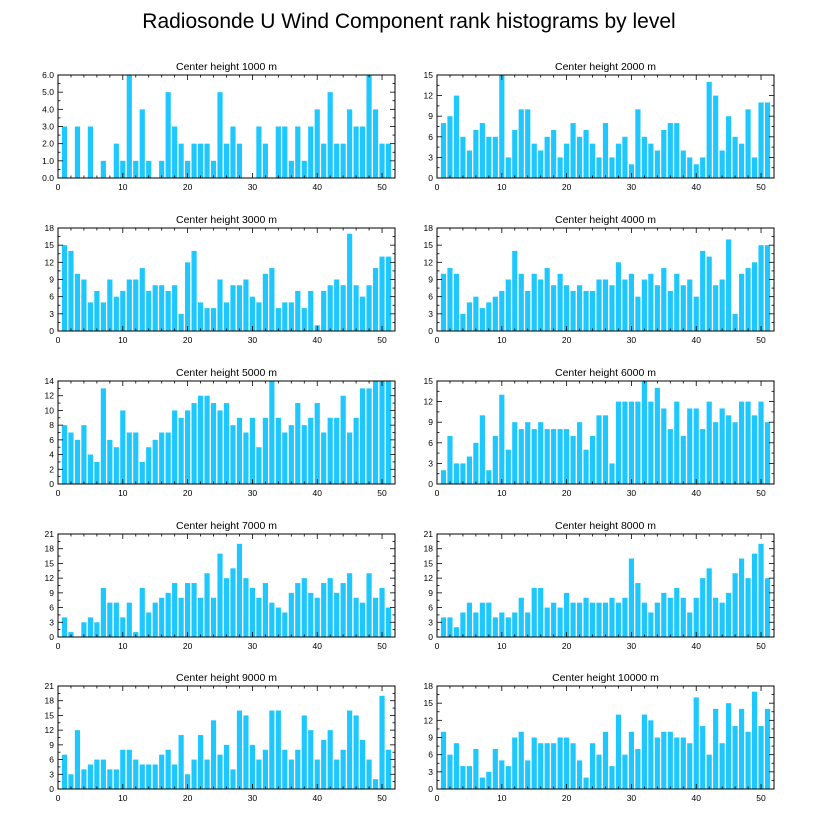 The height and width of the screenshot is (824, 818). I want to click on y-tick-label: 0, so click(430, 789).